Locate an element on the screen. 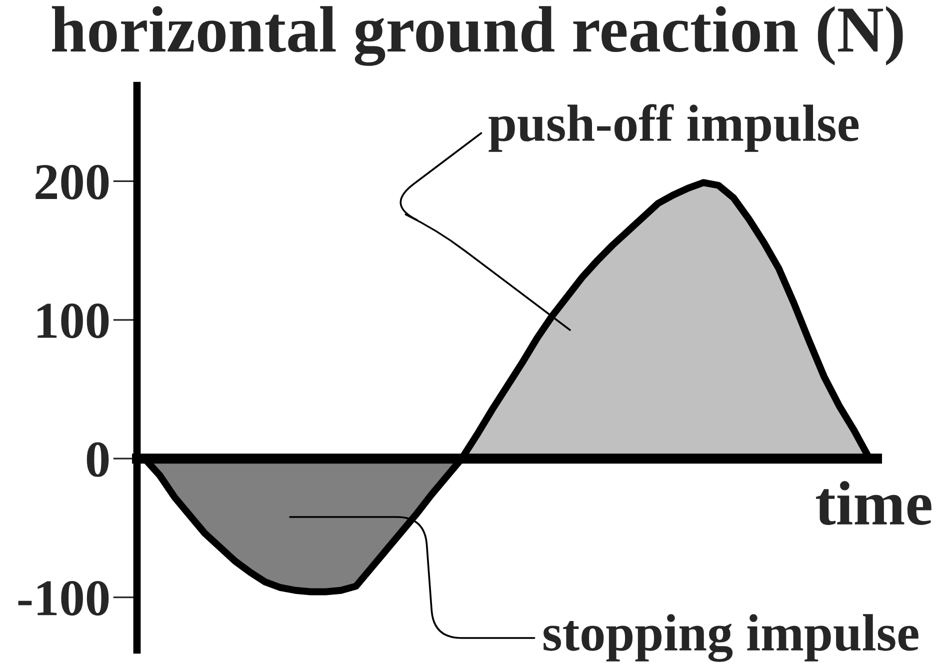  annotation: push-off impulse is located at coordinates (673, 128).